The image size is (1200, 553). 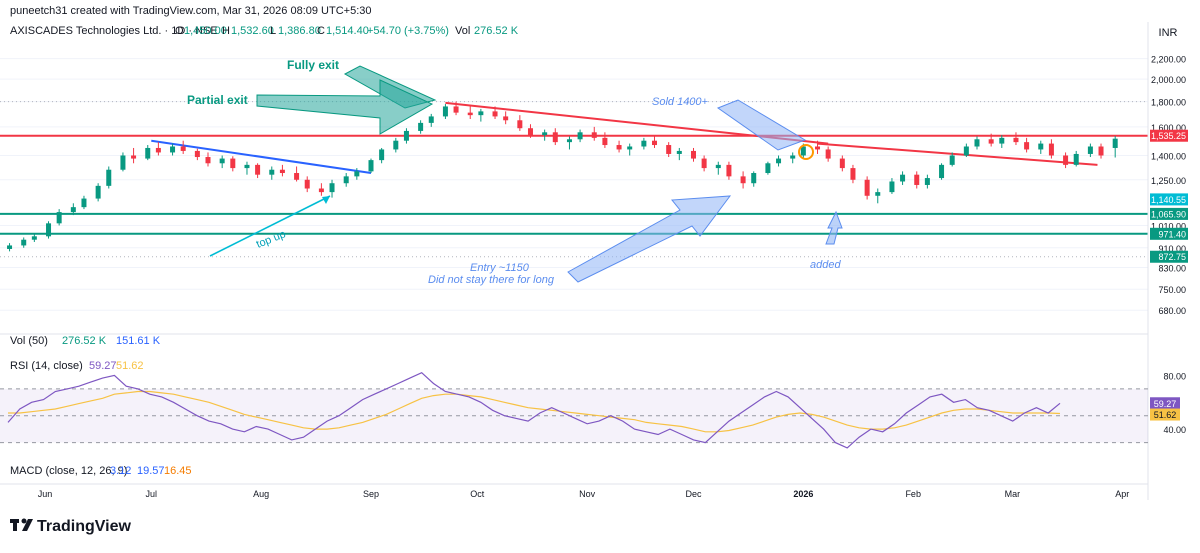 What do you see at coordinates (1172, 249) in the screenshot?
I see `price-axis-label: 910.00` at bounding box center [1172, 249].